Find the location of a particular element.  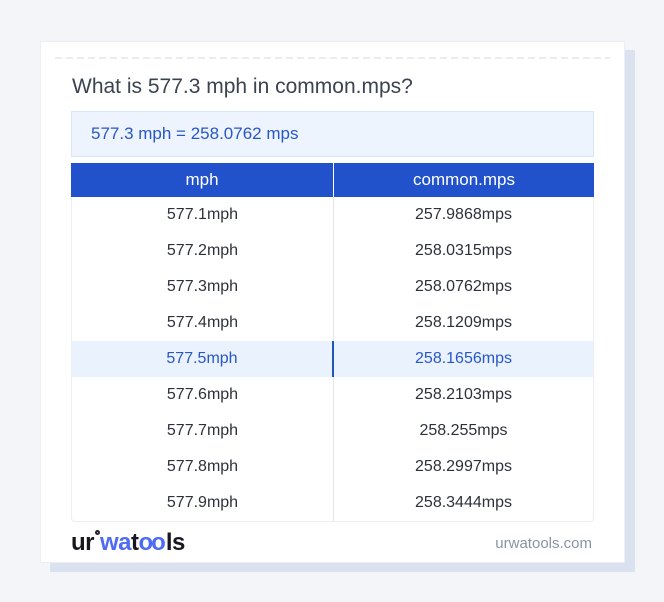

mps-cell: 258.255mps is located at coordinates (463, 430).